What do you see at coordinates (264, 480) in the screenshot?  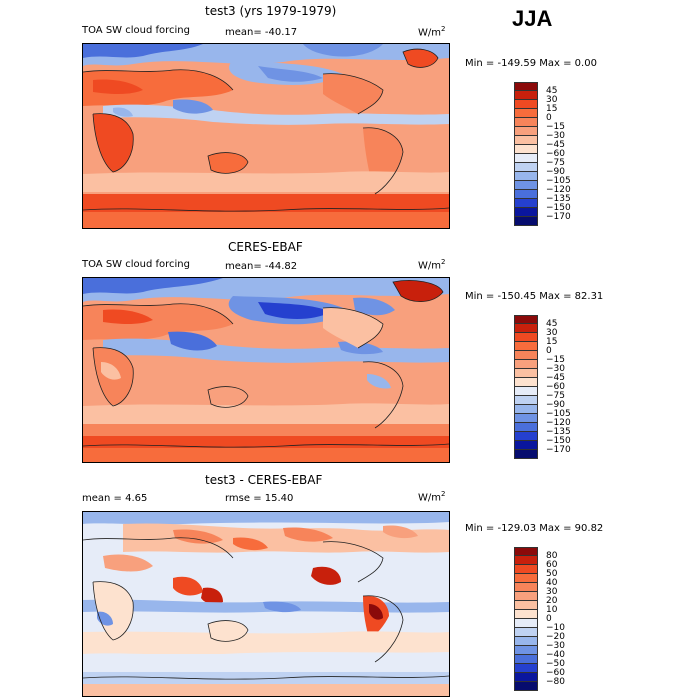 I see `panel-3-title: test3 - CERES-EBAF` at bounding box center [264, 480].